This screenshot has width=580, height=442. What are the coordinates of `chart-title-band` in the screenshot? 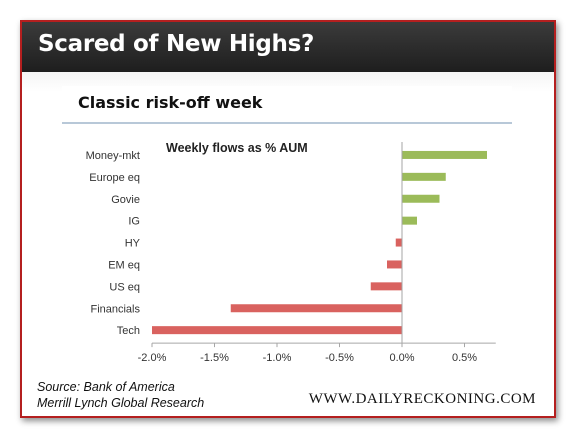 It's located at (287, 104).